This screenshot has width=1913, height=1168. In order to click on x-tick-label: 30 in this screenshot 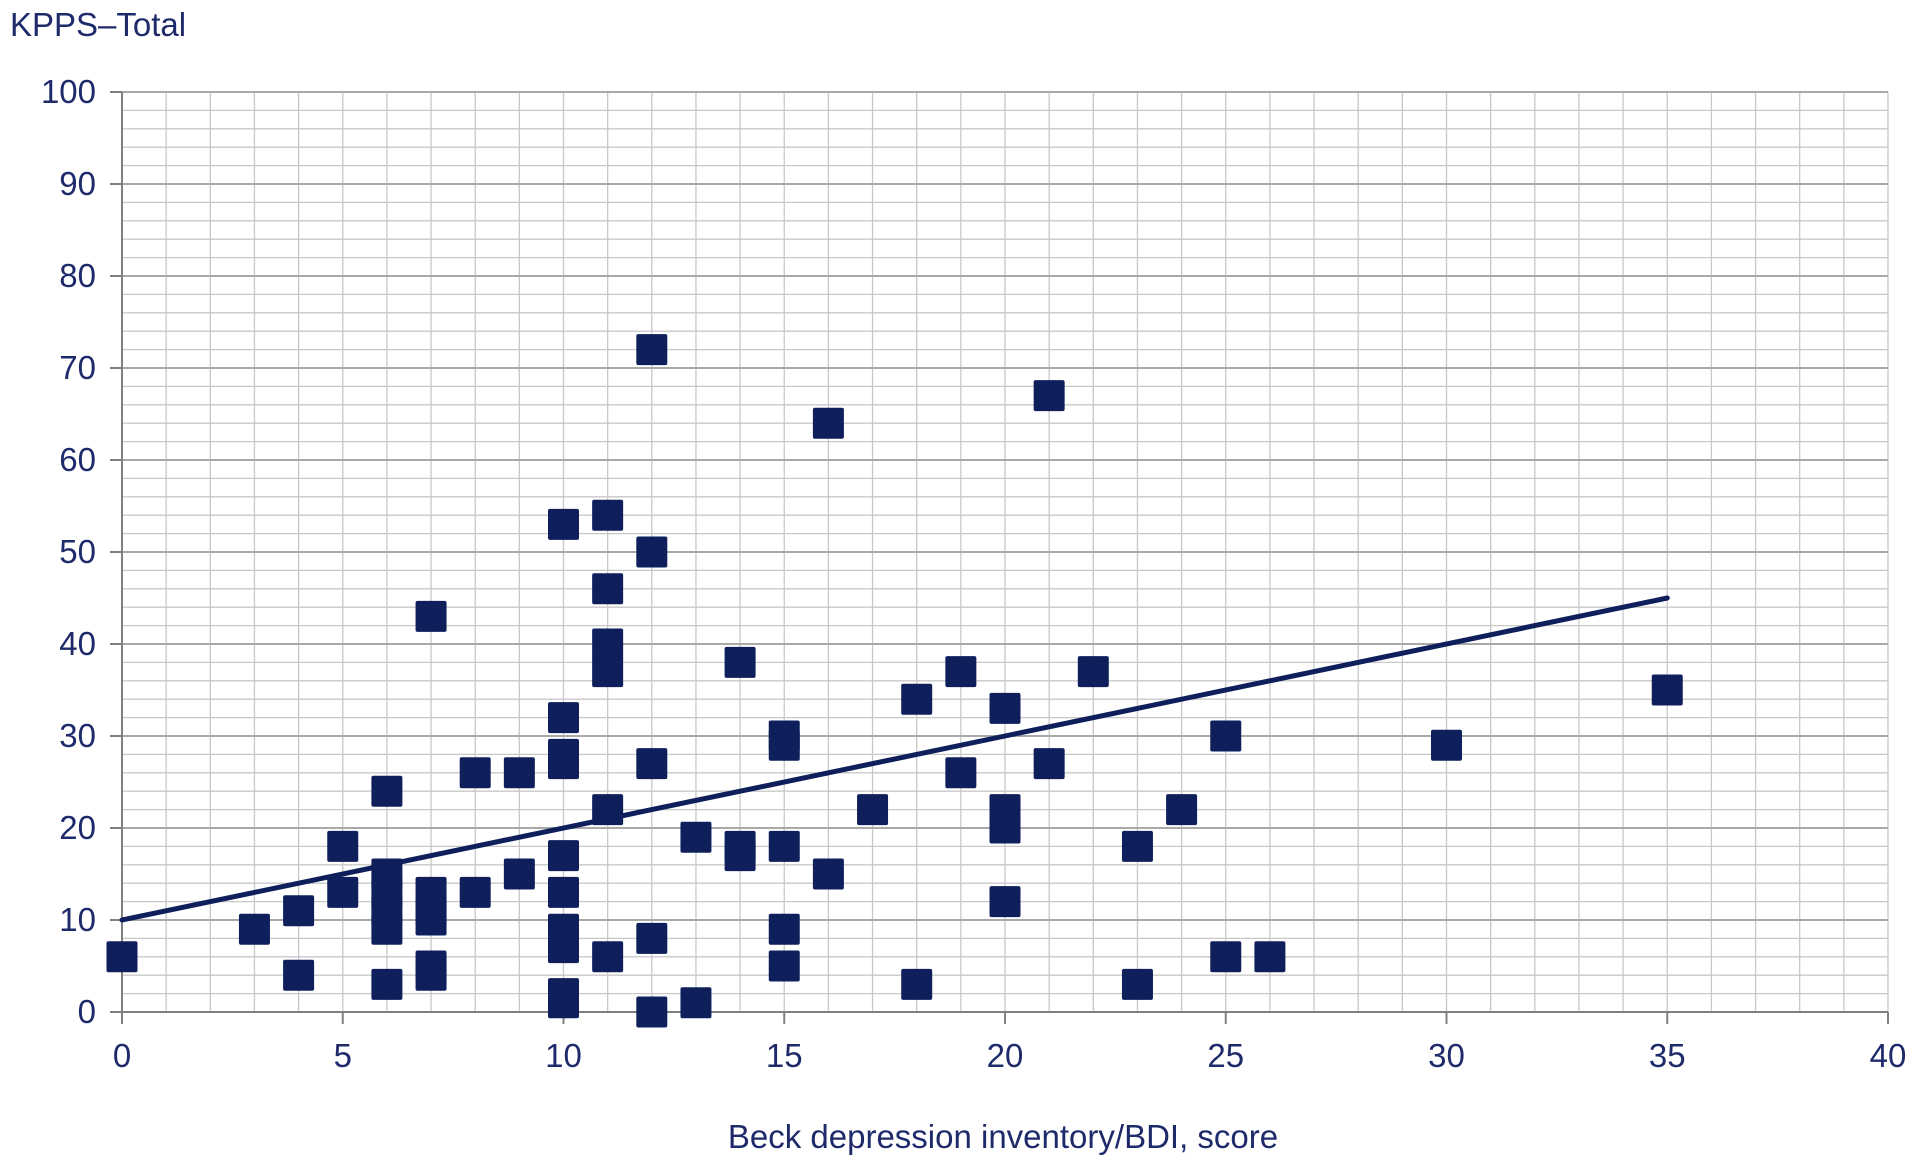, I will do `click(1446, 1055)`.